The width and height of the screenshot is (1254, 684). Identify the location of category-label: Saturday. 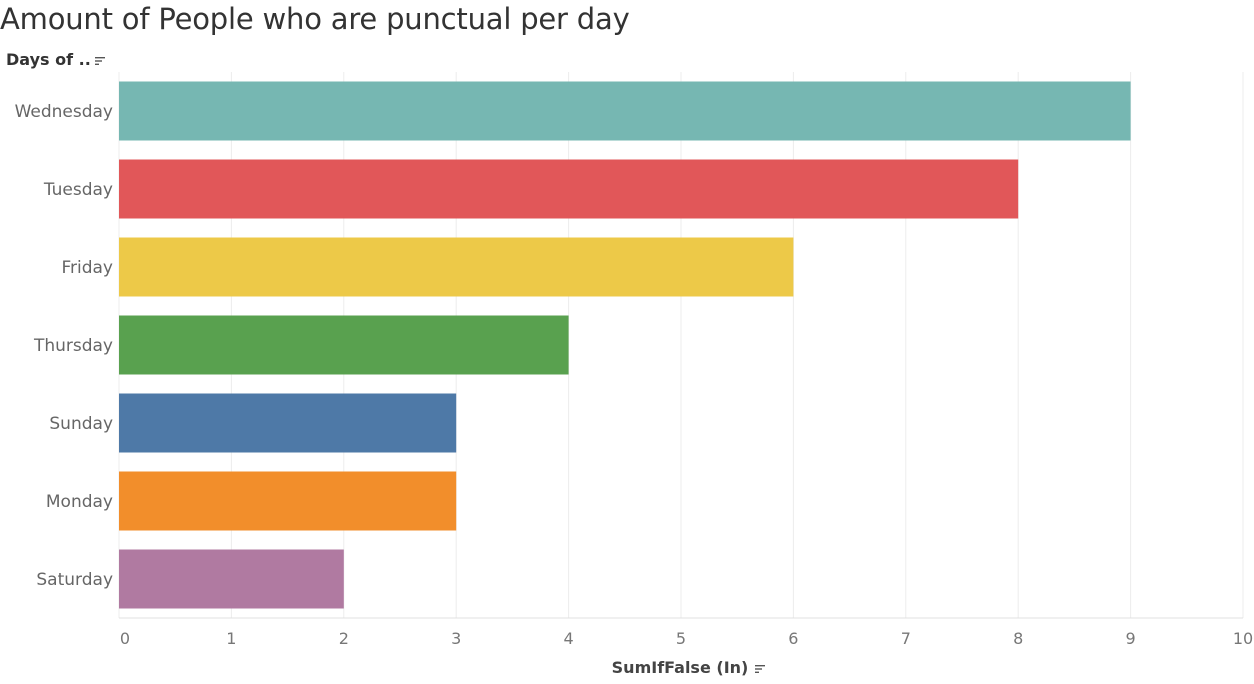
(74, 580).